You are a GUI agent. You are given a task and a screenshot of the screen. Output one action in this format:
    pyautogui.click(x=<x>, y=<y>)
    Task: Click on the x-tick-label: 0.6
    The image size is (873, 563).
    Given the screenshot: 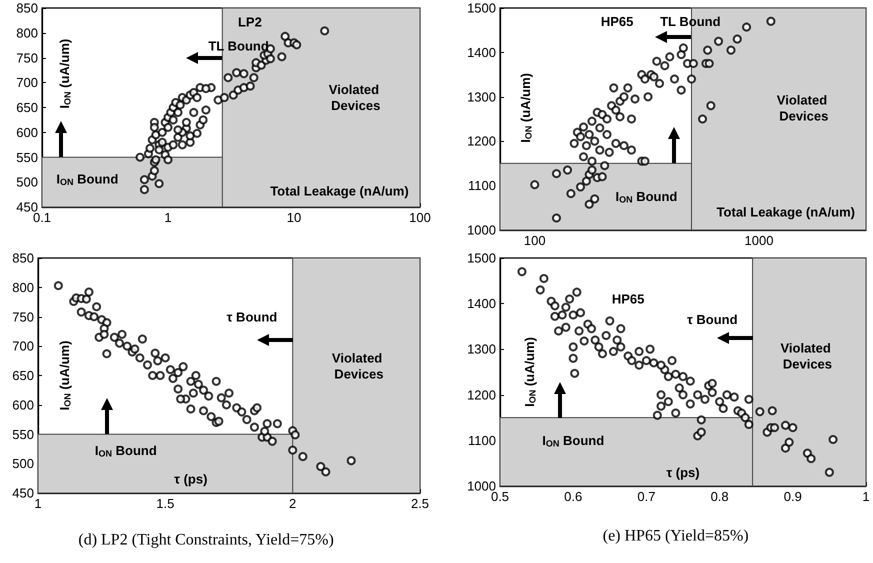 What is the action you would take?
    pyautogui.click(x=573, y=496)
    